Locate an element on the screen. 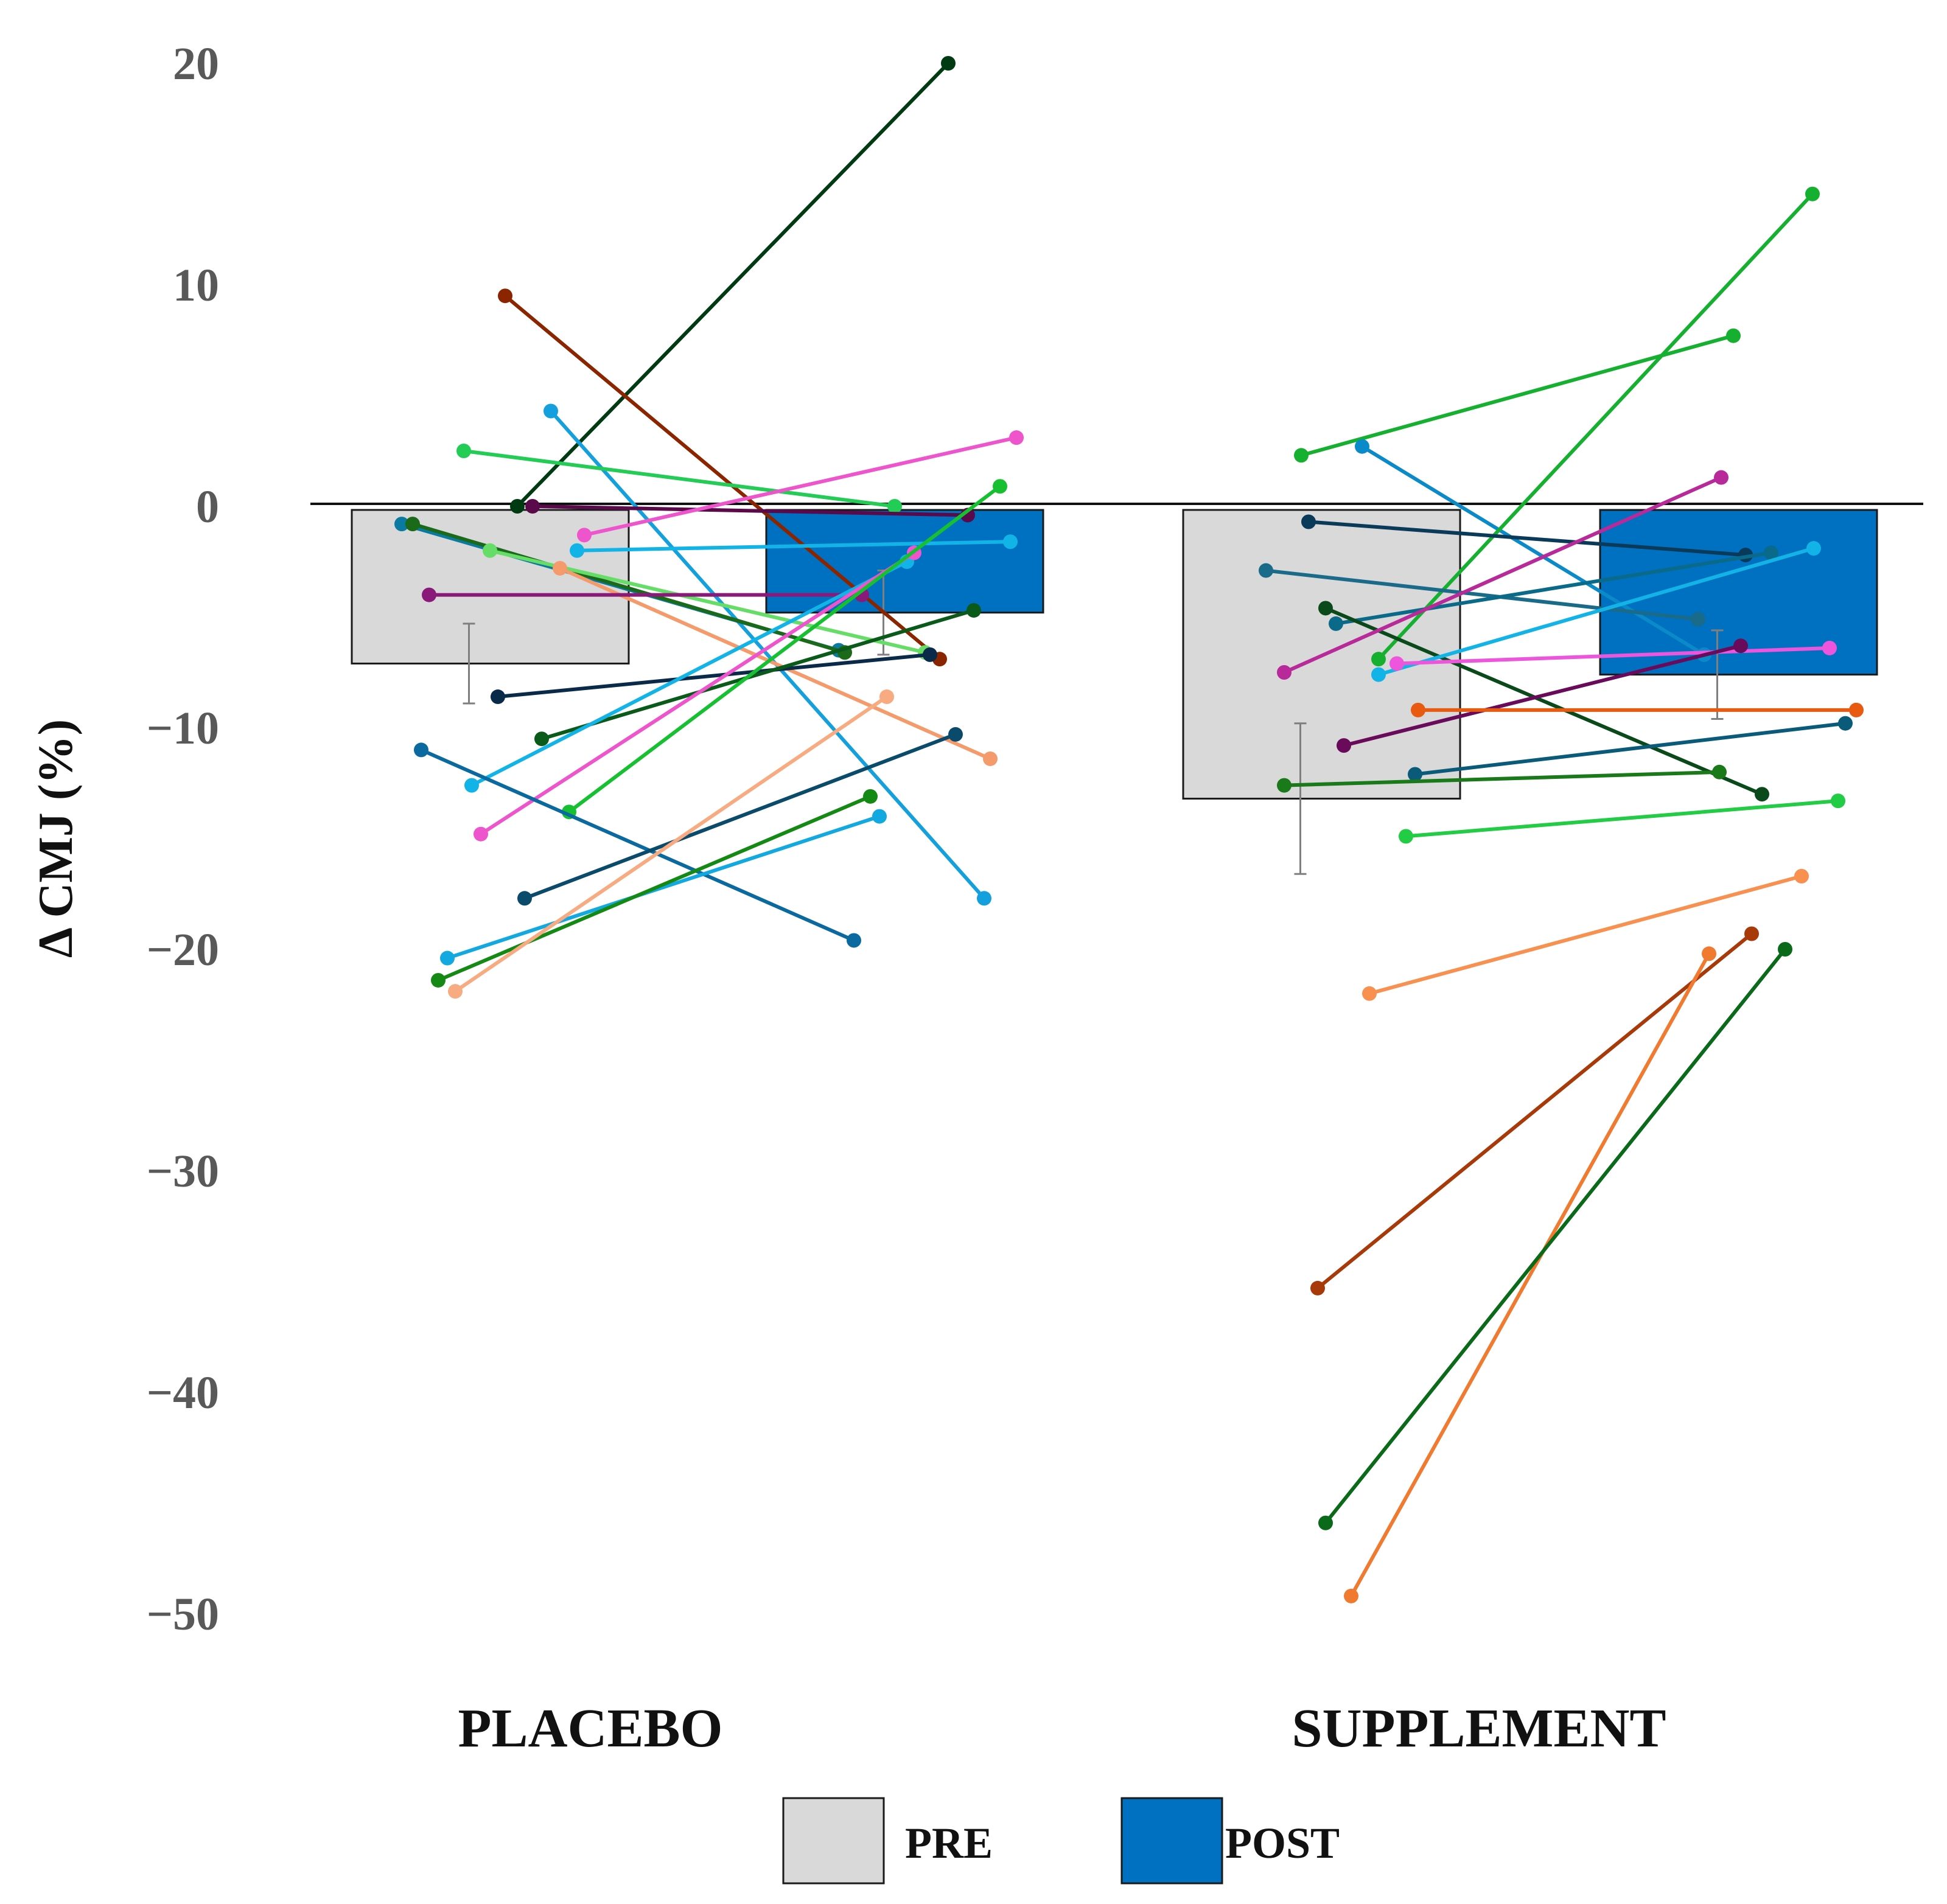 The width and height of the screenshot is (1947, 1904). legend: PRE POST is located at coordinates (1061, 1841).